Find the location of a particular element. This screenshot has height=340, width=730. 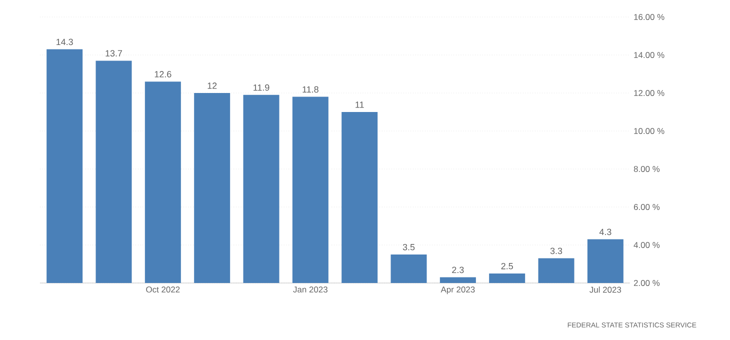

data-label: 12.6 is located at coordinates (163, 74).